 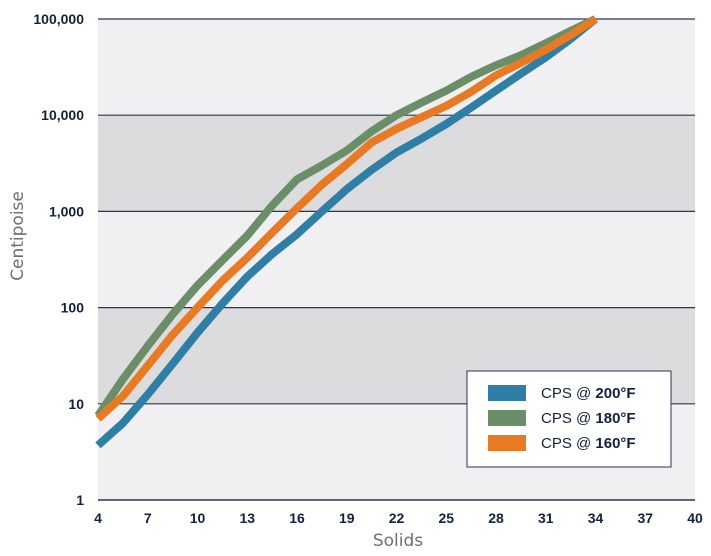 What do you see at coordinates (645, 518) in the screenshot?
I see `x-tick-label: 37` at bounding box center [645, 518].